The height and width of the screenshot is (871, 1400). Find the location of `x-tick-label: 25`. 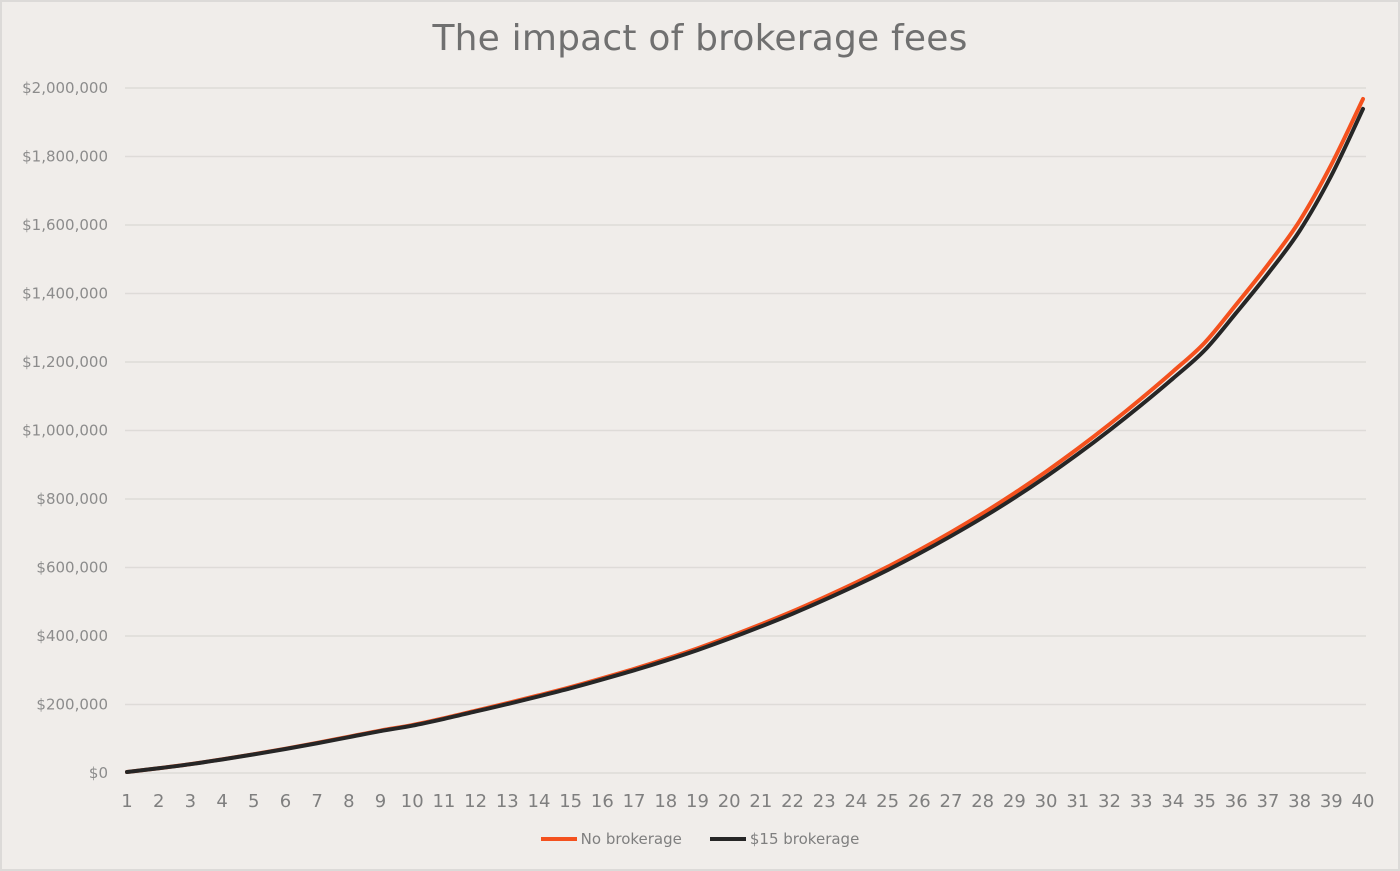

x-tick-label: 25 is located at coordinates (887, 801).